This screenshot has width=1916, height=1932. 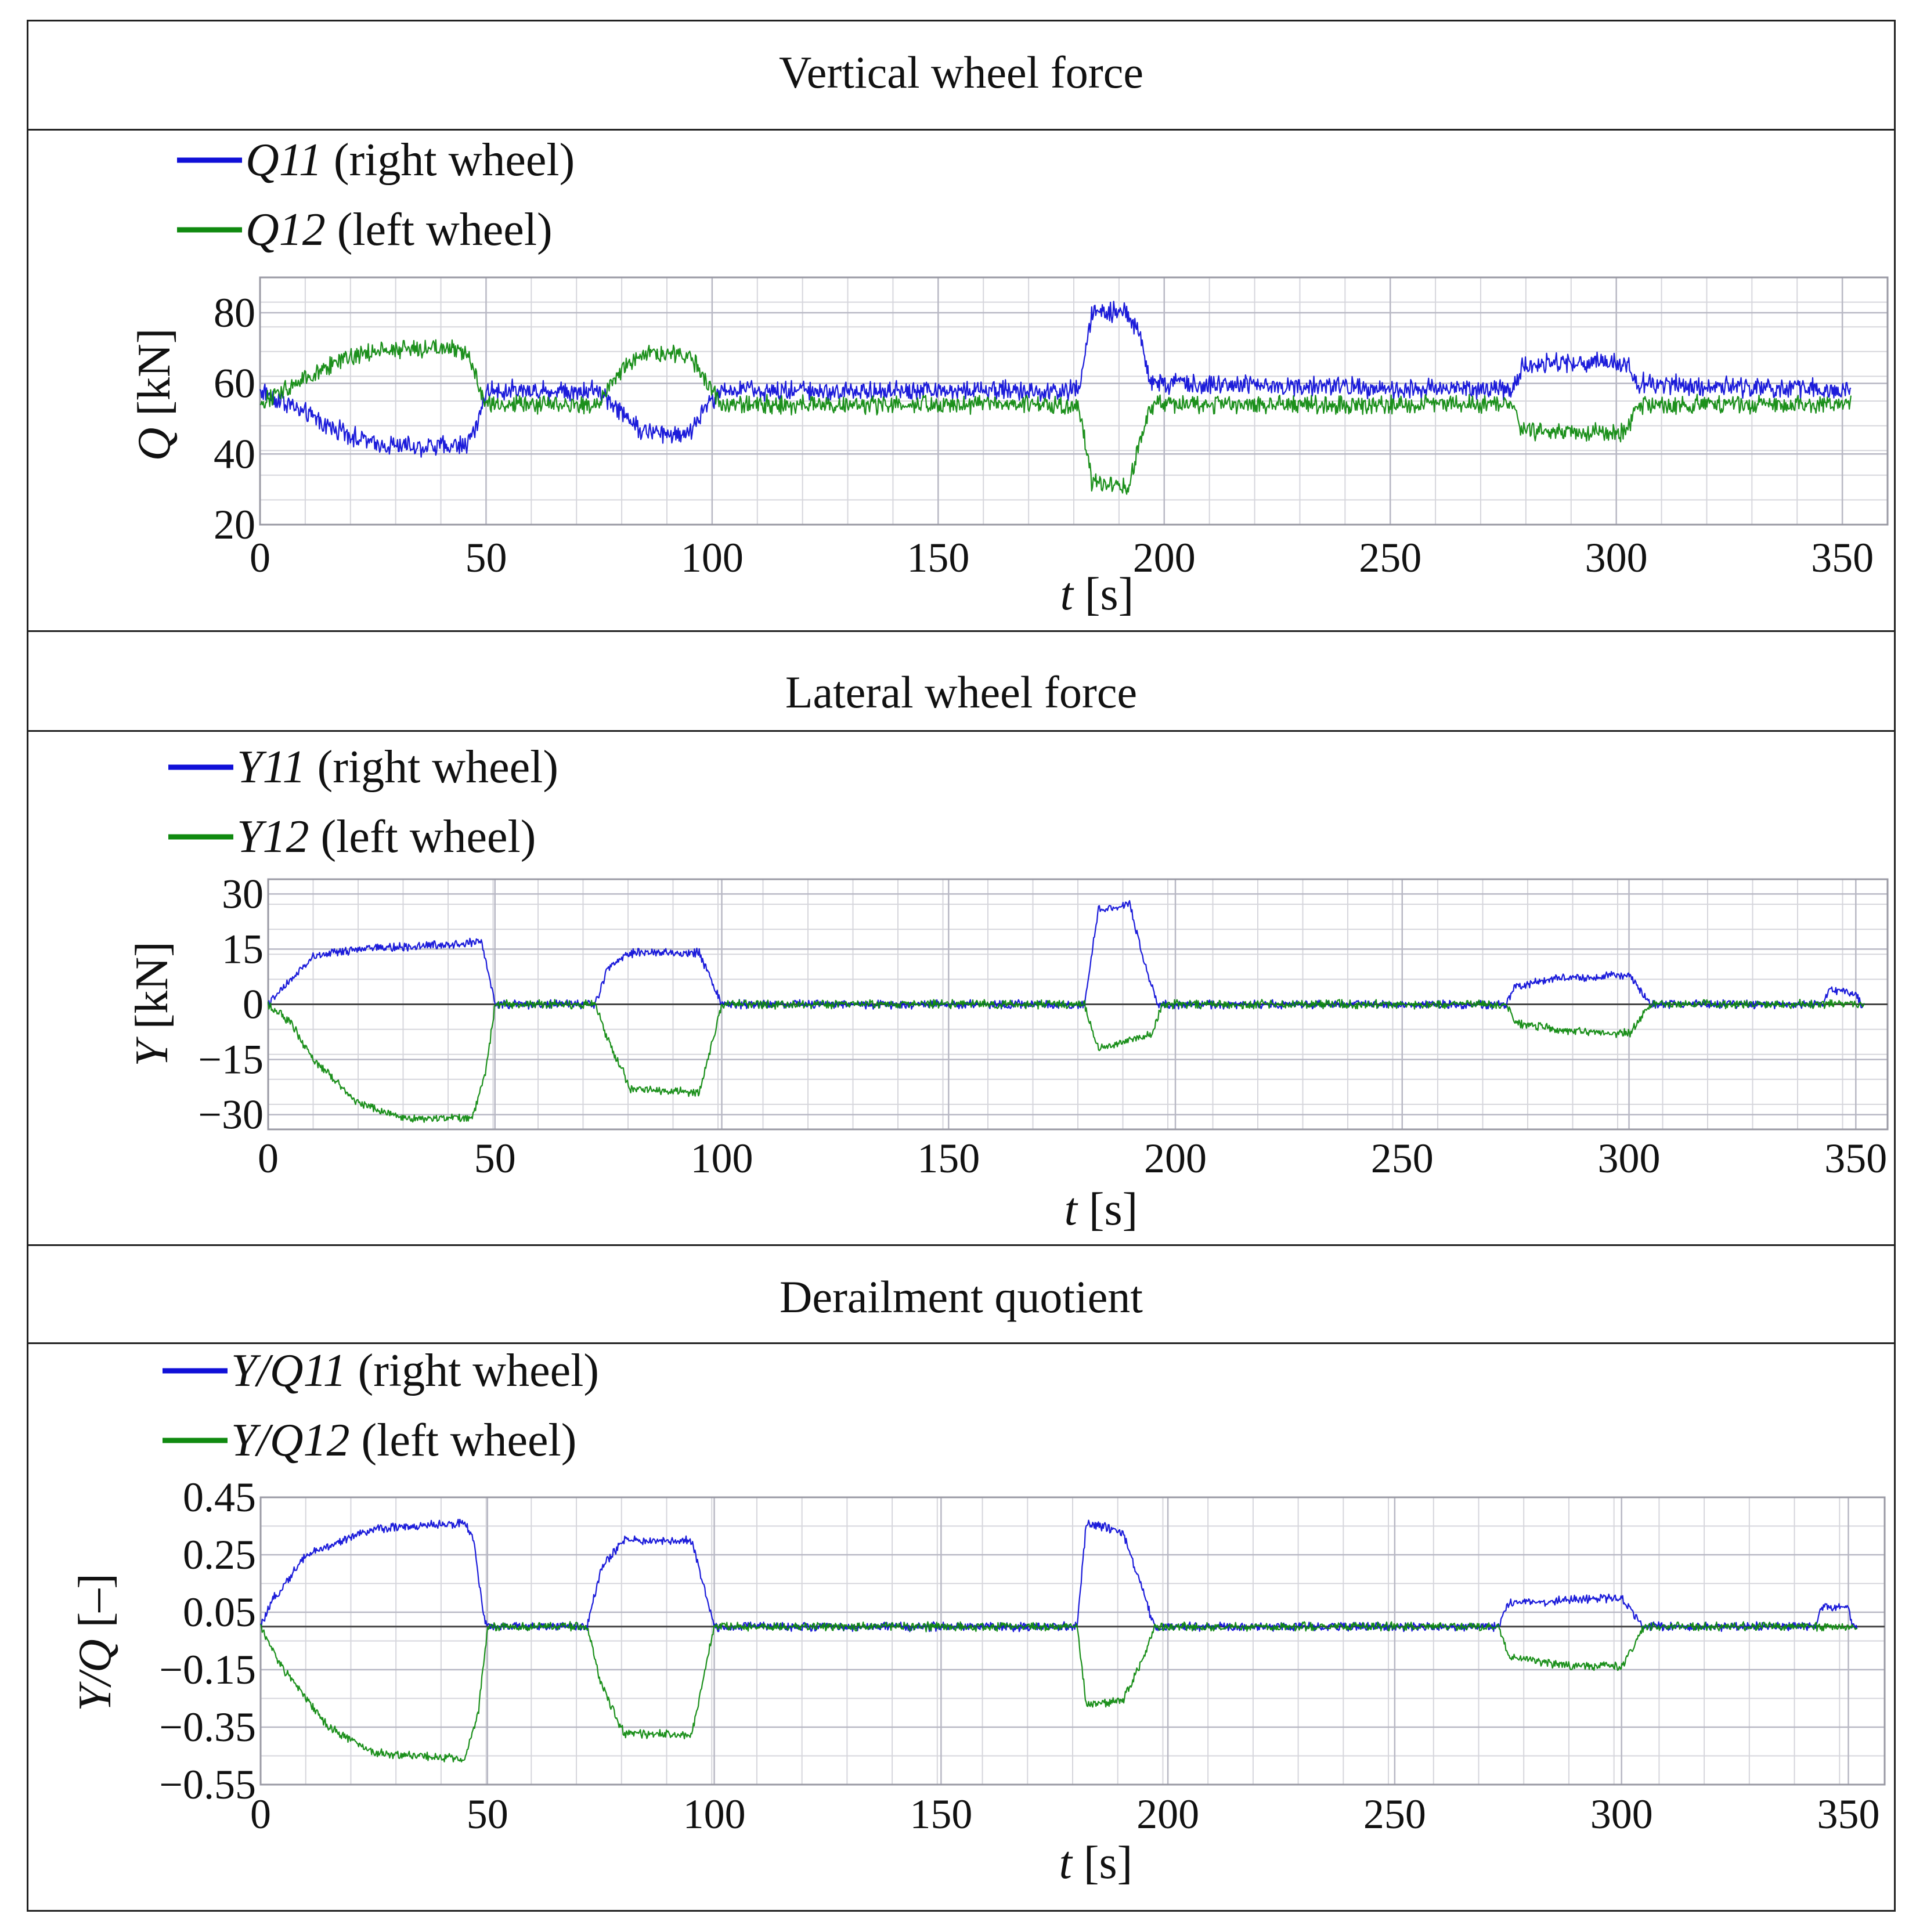 What do you see at coordinates (284, 160) in the screenshot?
I see `legend-var: Q11` at bounding box center [284, 160].